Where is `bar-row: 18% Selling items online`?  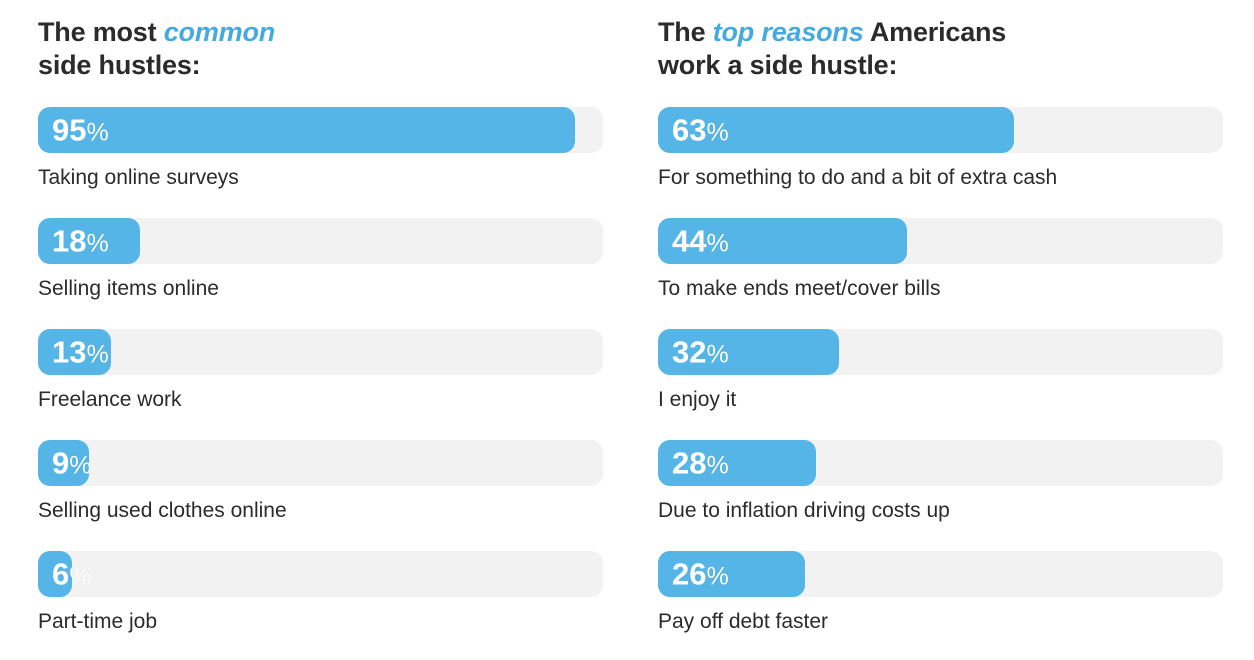
bar-row: 18% Selling items online is located at coordinates (320, 260).